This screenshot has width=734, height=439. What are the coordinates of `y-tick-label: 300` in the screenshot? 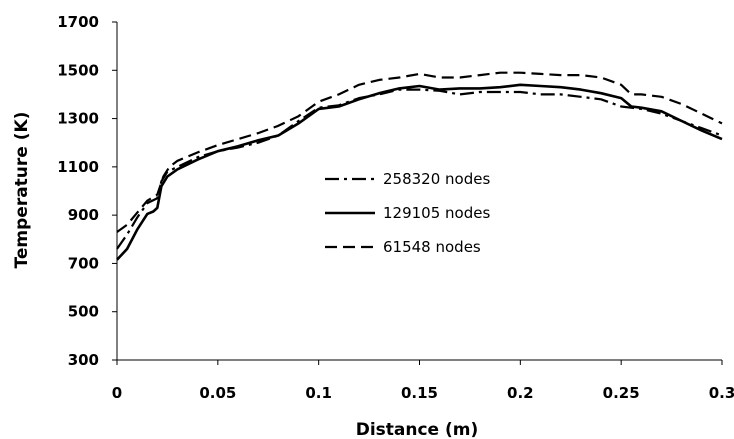 It's located at (83, 360).